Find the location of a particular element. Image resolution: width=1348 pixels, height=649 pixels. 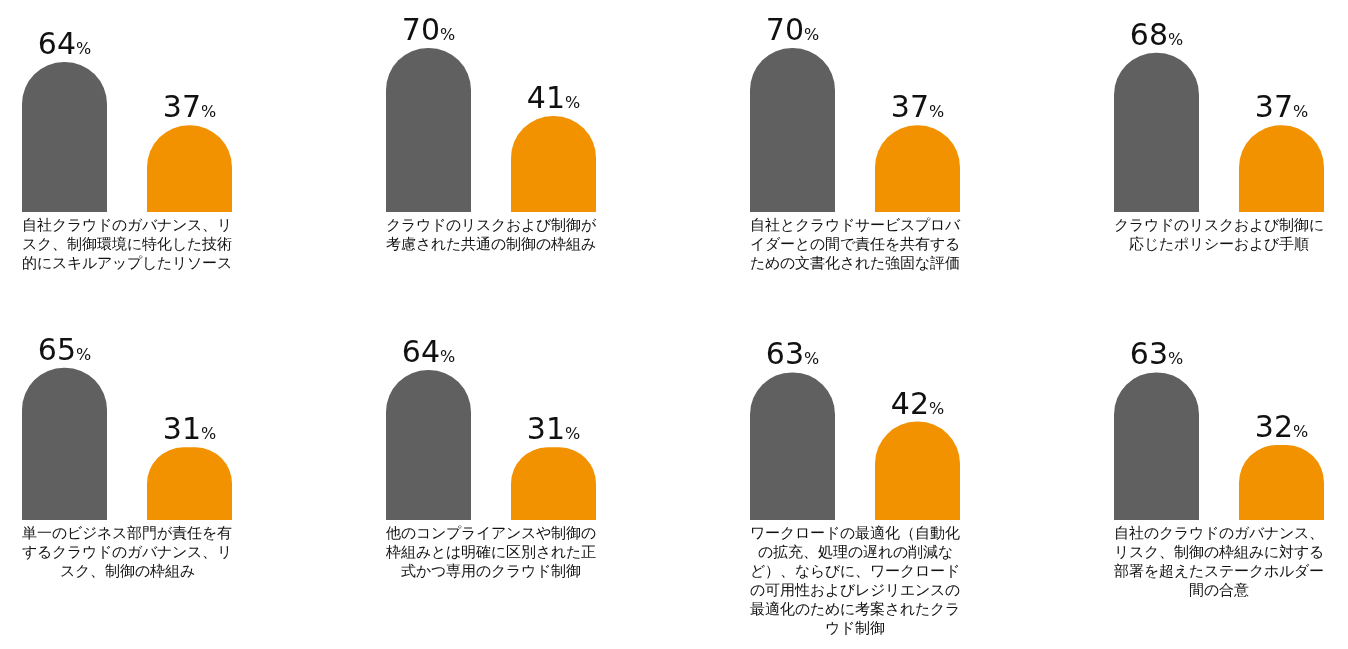

data-label: 65% is located at coordinates (64, 349).